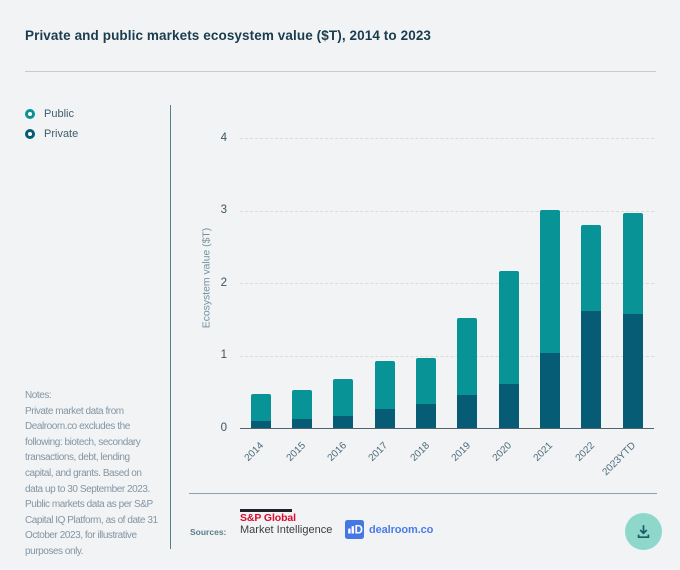 The height and width of the screenshot is (570, 680). Describe the element at coordinates (223, 427) in the screenshot. I see `y-tick-label-0: 0` at that location.